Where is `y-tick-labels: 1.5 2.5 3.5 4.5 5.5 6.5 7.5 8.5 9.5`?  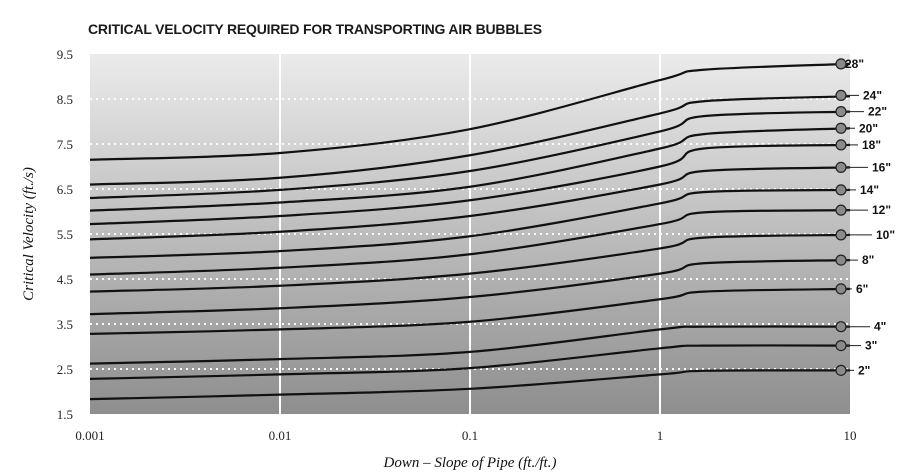
y-tick-labels: 1.5 2.5 3.5 4.5 5.5 6.5 7.5 8.5 9.5 is located at coordinates (65, 234).